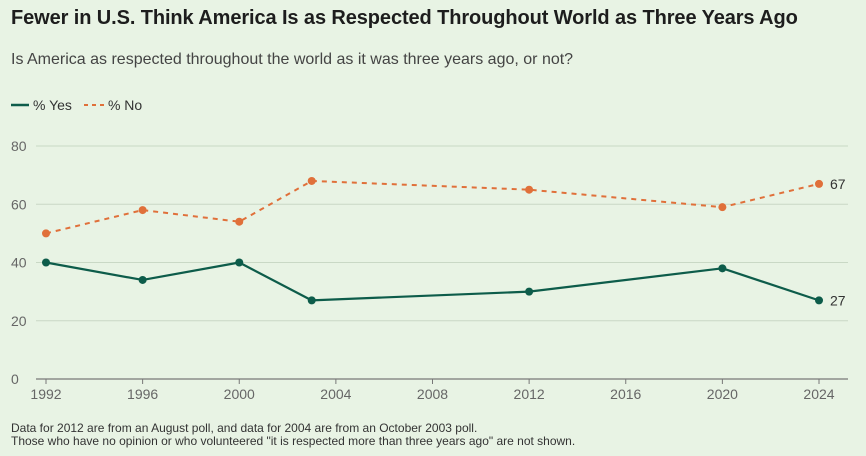 The height and width of the screenshot is (456, 866). Describe the element at coordinates (529, 291) in the screenshot. I see `data-point-yes-2012` at that location.